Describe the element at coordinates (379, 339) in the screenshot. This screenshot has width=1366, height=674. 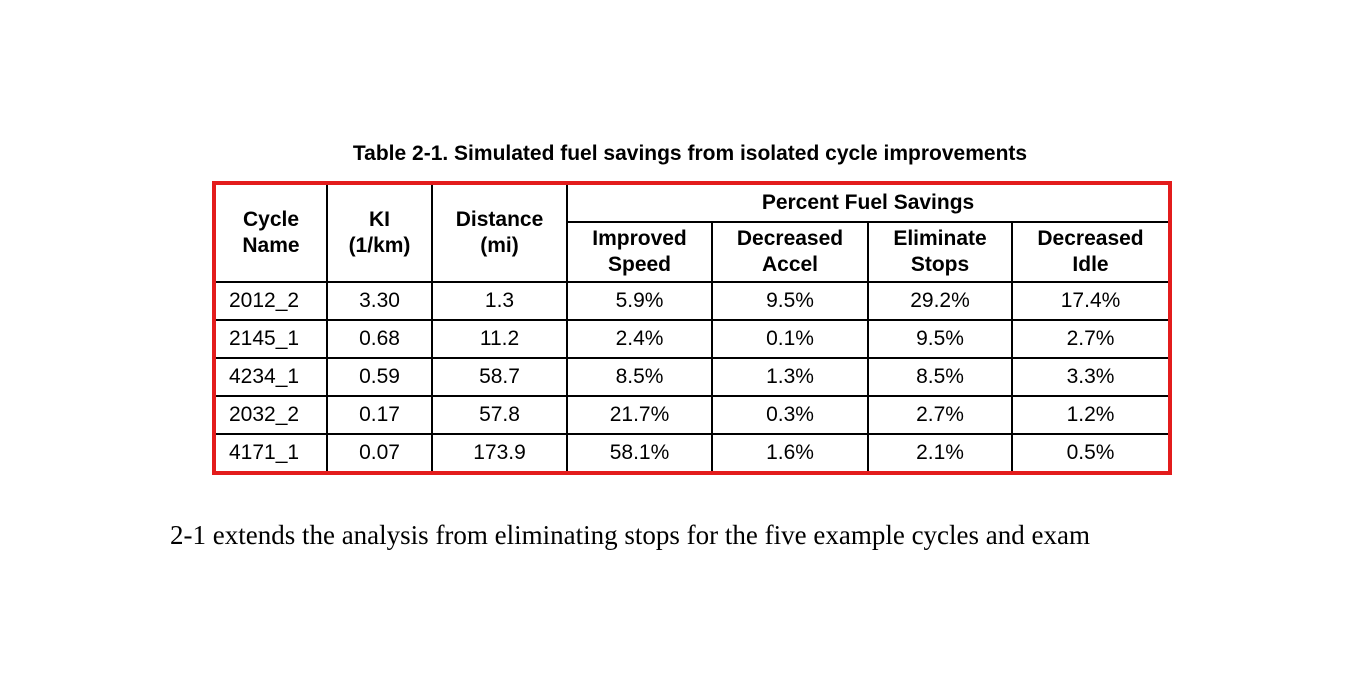
I see `cell-ki: 0.68` at that location.